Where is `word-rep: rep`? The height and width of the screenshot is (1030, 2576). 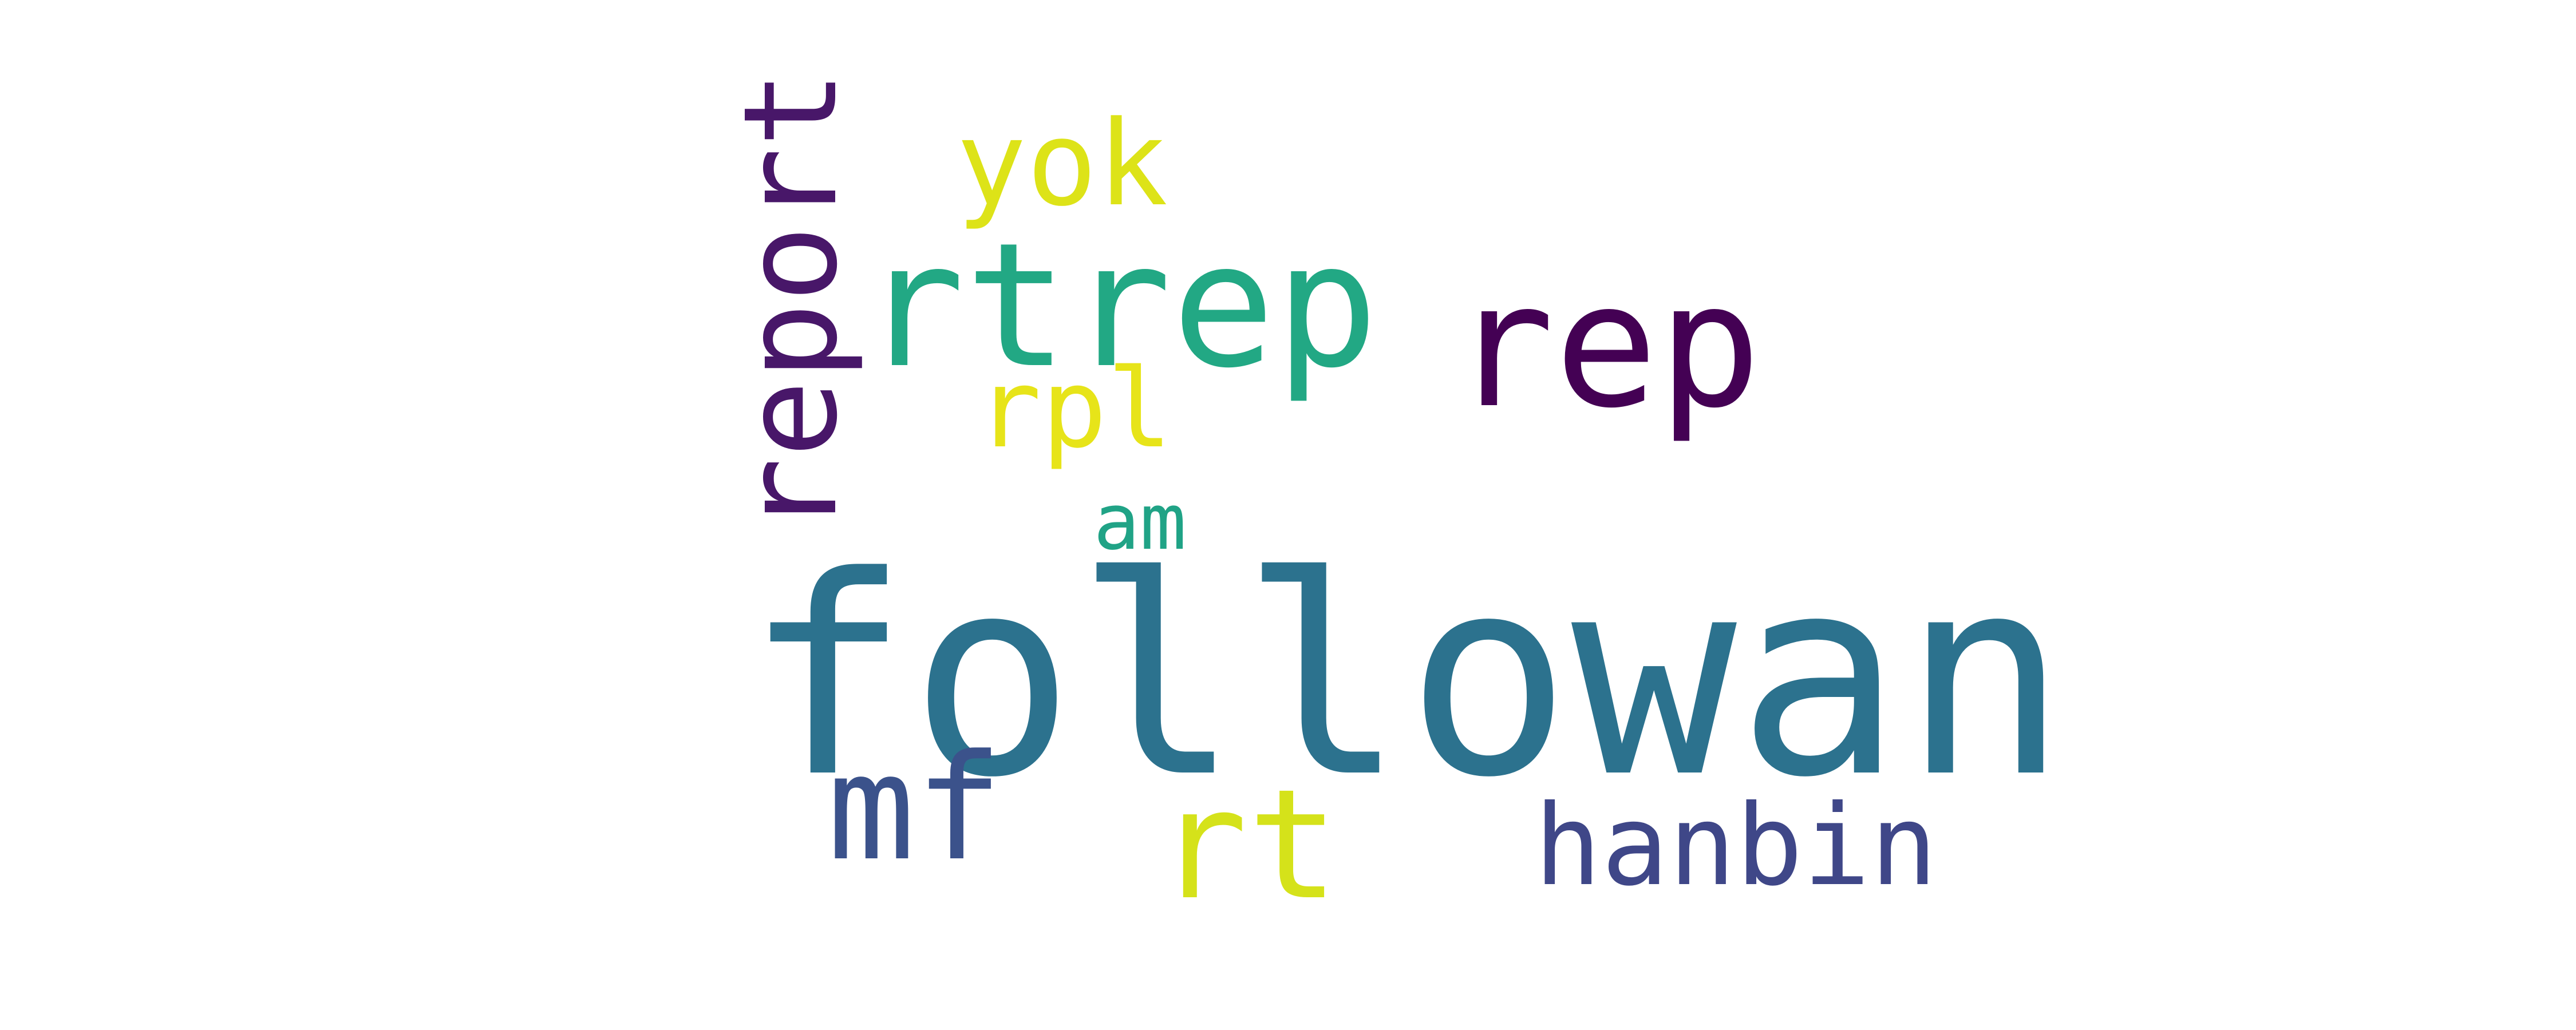 word-rep: rep is located at coordinates (1606, 346).